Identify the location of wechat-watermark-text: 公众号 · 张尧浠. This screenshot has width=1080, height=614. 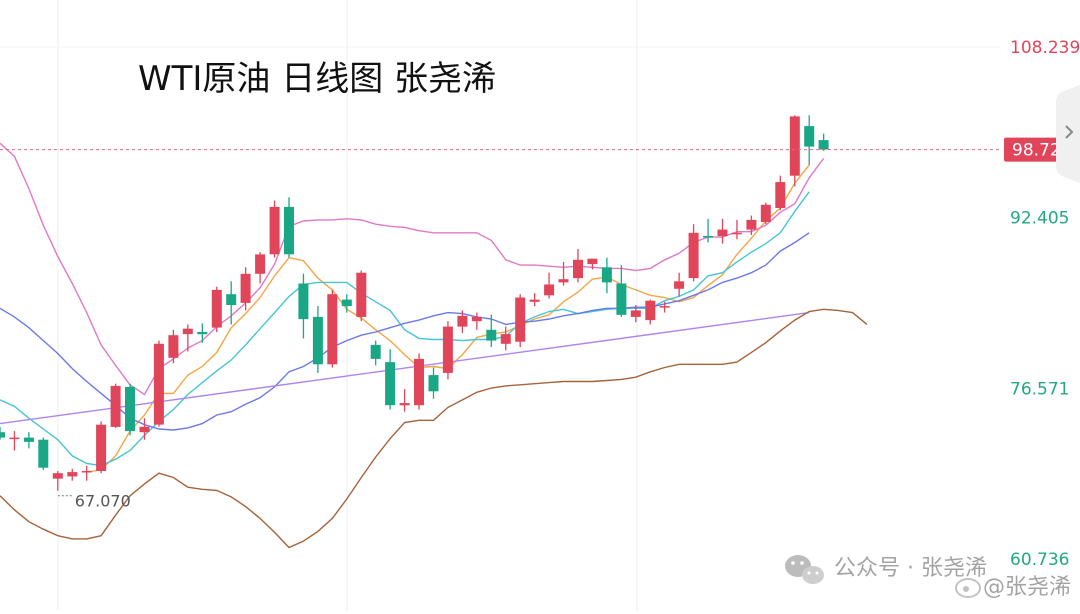
(910, 568).